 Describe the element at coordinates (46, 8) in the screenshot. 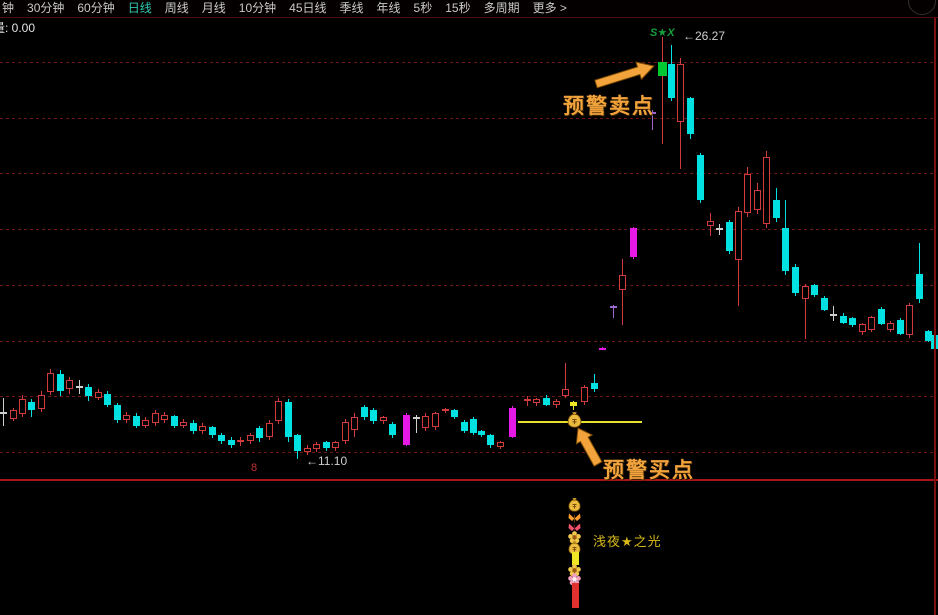

I see `toolbar-item-1: 30分钟` at that location.